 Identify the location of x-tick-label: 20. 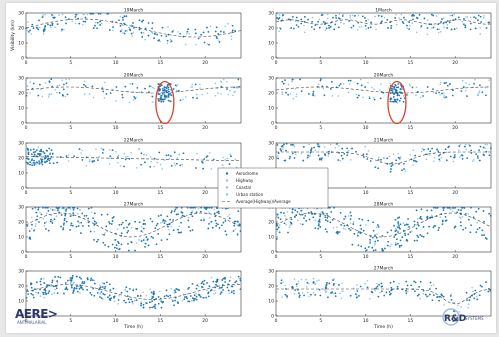
(205, 321).